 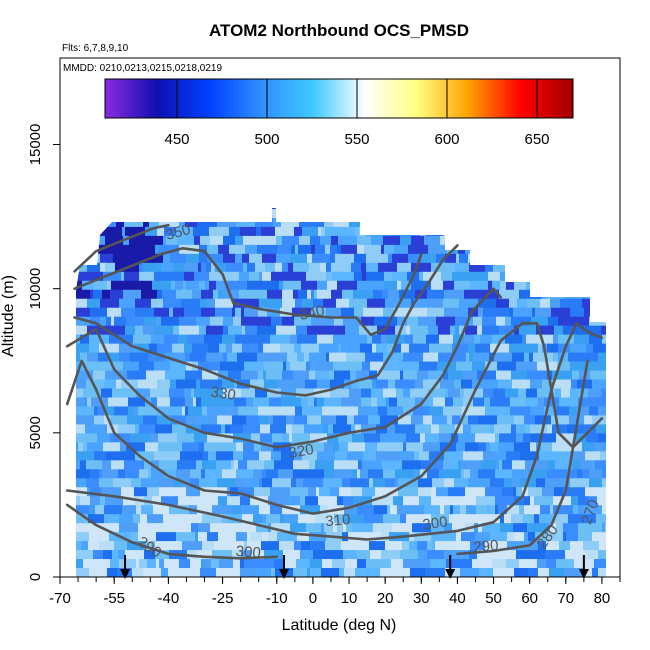 What do you see at coordinates (335, 591) in the screenshot?
I see `x-axis: -70 -55 -40 -25 -10 0 10 20 30 40 50 60 70 80` at bounding box center [335, 591].